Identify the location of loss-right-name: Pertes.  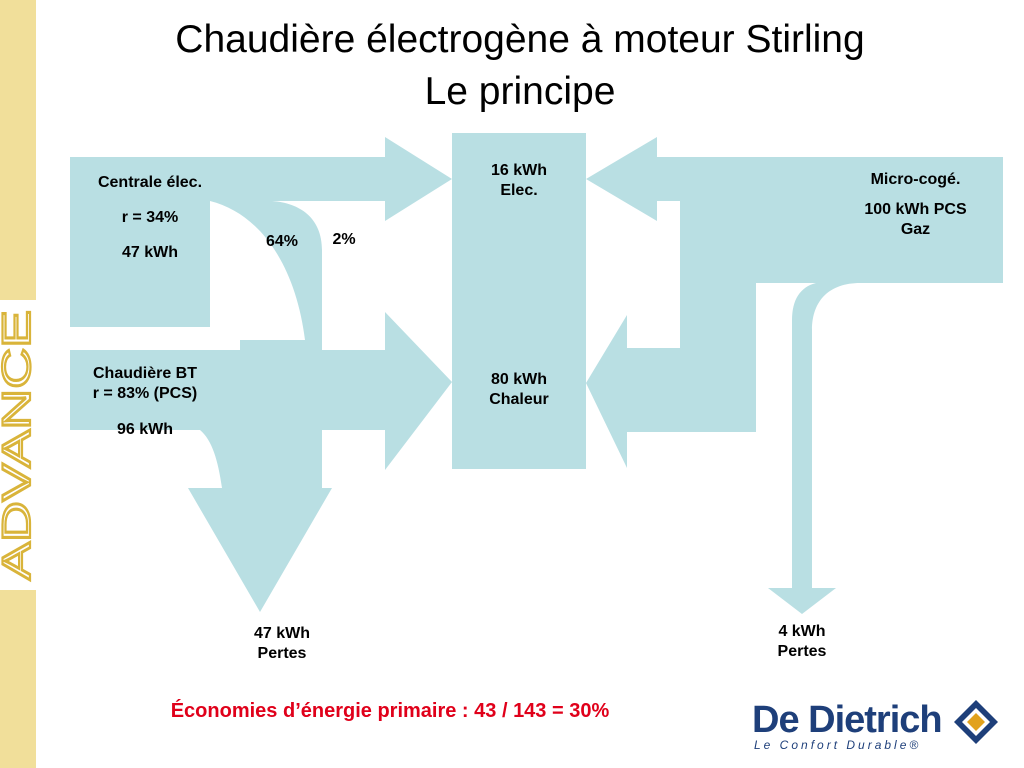
(802, 651).